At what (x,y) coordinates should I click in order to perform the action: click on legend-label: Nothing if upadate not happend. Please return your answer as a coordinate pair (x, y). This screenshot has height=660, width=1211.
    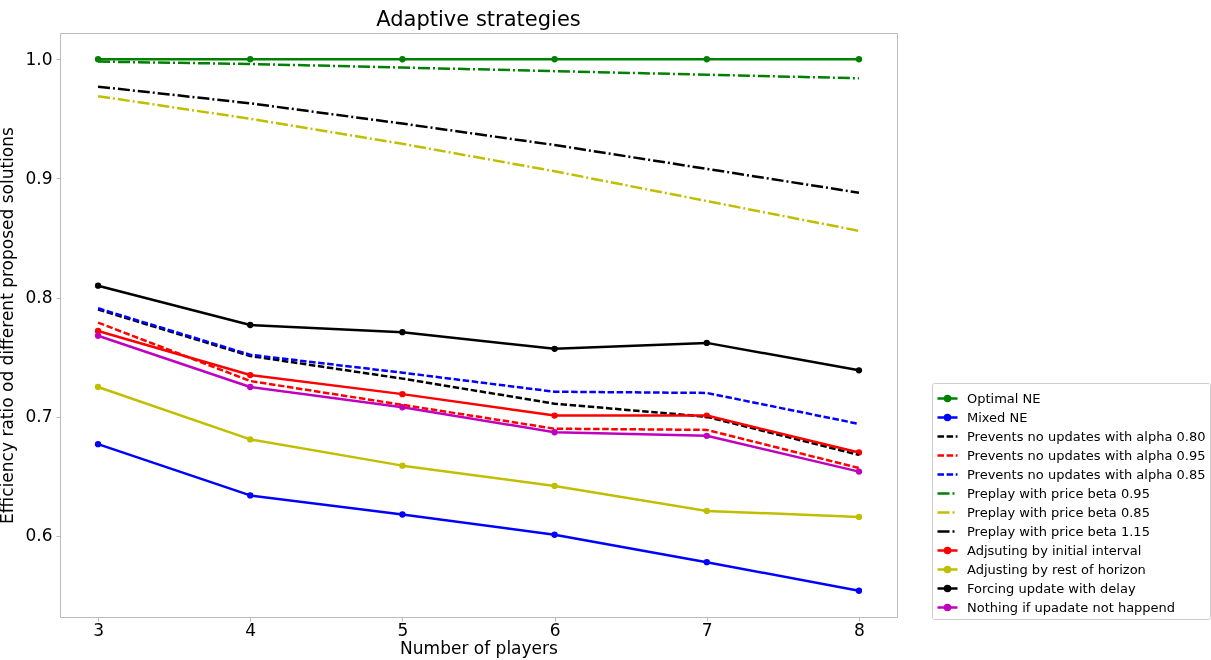
    Looking at the image, I should click on (1071, 607).